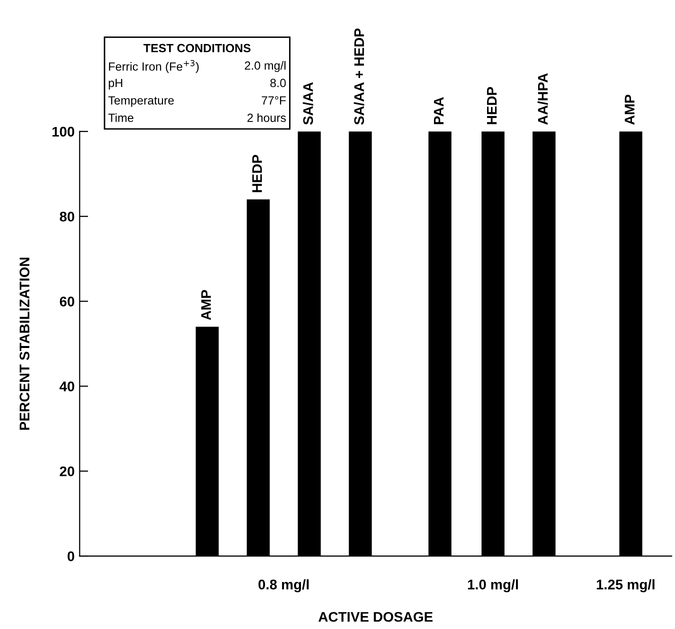 Image resolution: width=675 pixels, height=629 pixels. What do you see at coordinates (278, 83) in the screenshot?
I see `text: 8.0` at bounding box center [278, 83].